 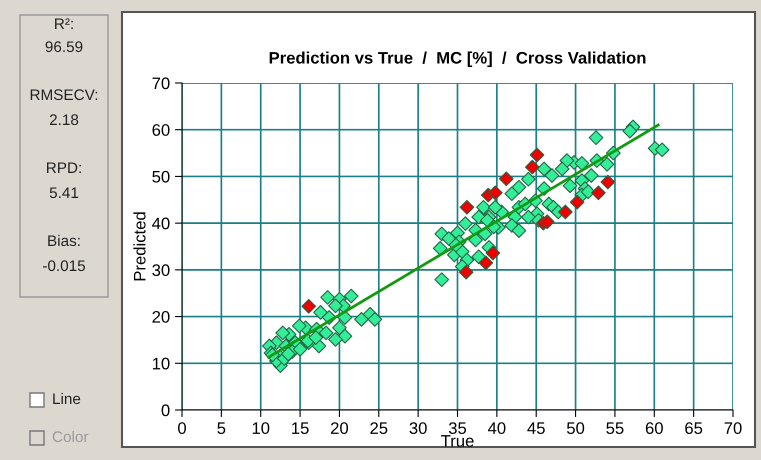 I want to click on x-tick-label: 70, so click(x=733, y=428).